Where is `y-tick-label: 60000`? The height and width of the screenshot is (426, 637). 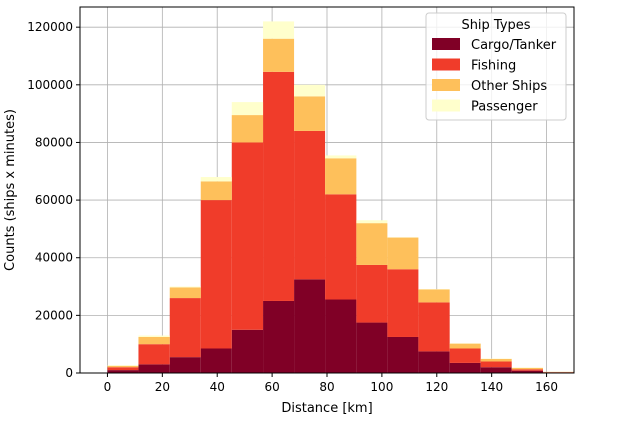 y-tick-label: 60000 is located at coordinates (54, 200).